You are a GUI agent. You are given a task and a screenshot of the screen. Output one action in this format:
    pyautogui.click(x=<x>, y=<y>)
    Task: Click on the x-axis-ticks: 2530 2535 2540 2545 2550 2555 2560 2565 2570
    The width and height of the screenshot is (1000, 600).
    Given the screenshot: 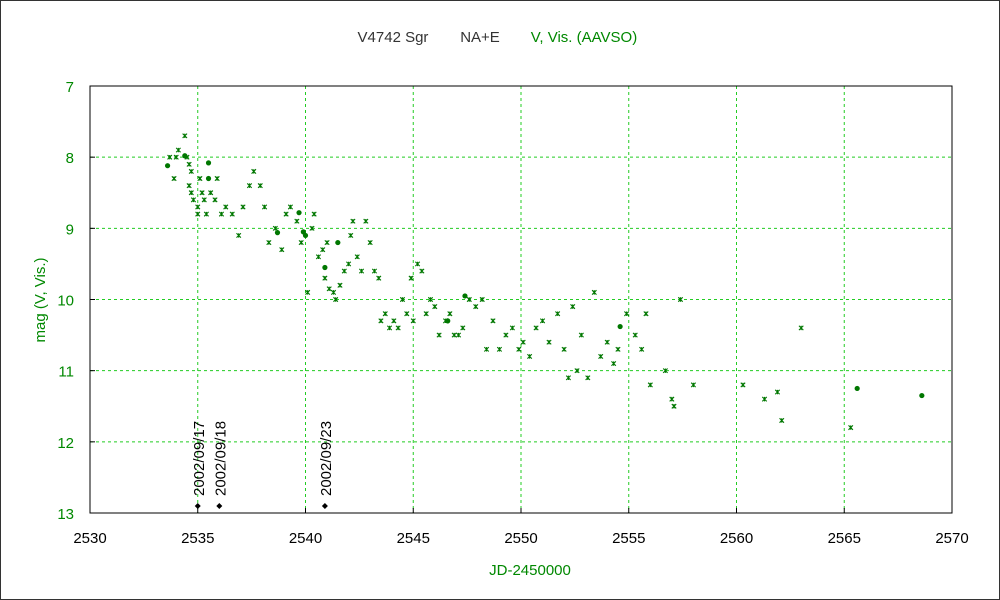 What is the action you would take?
    pyautogui.click(x=521, y=527)
    